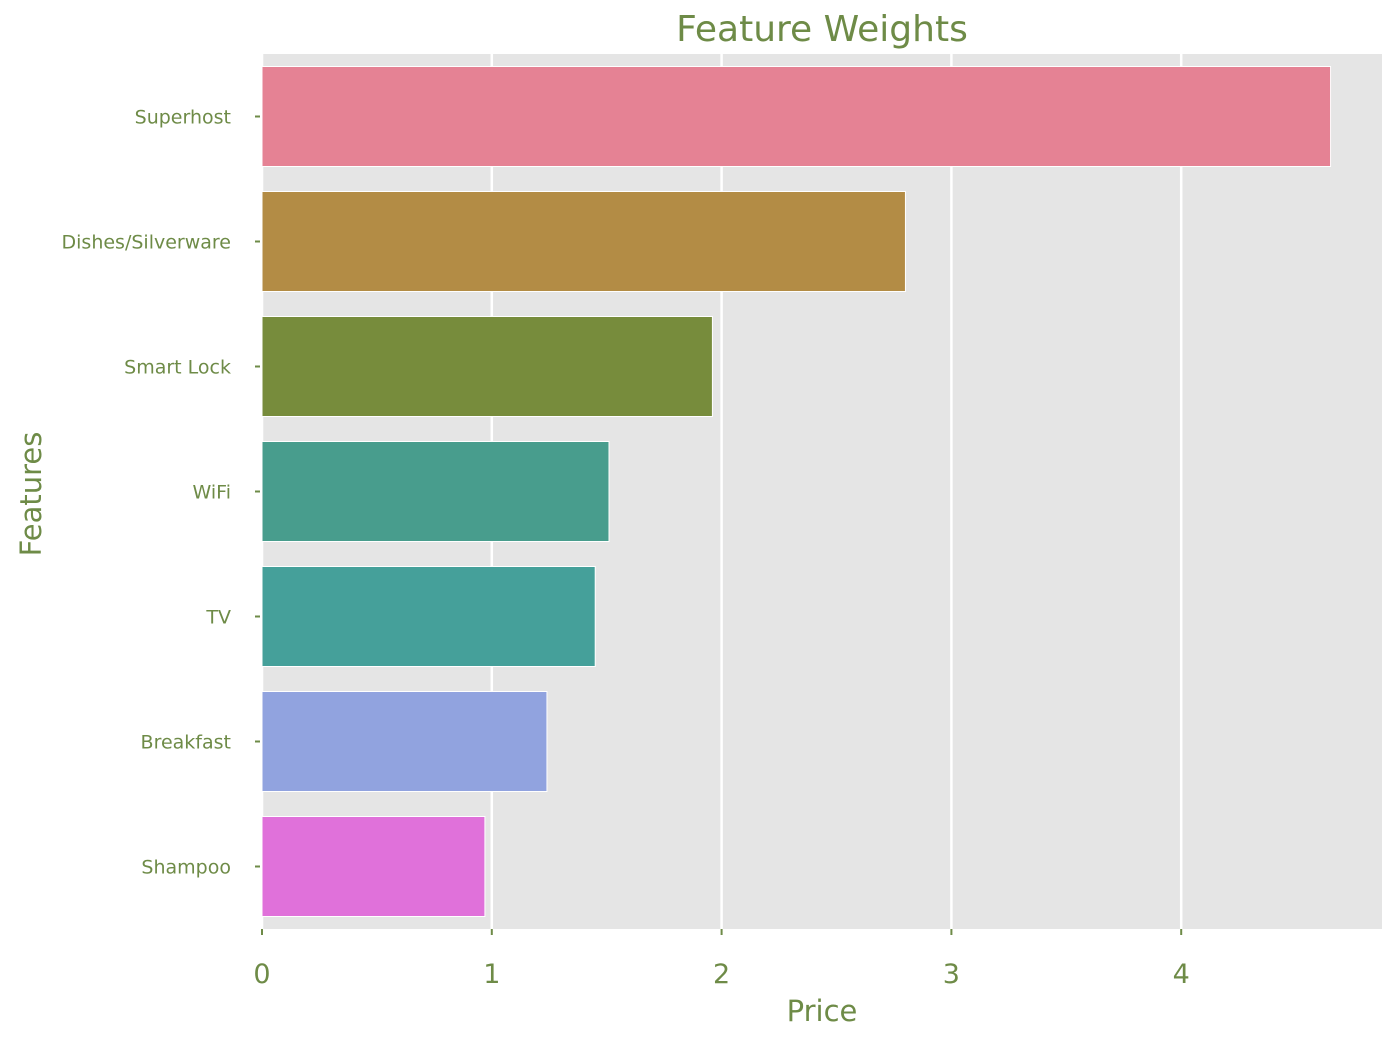  What do you see at coordinates (186, 743) in the screenshot?
I see `y-tick-label: Breakfast` at bounding box center [186, 743].